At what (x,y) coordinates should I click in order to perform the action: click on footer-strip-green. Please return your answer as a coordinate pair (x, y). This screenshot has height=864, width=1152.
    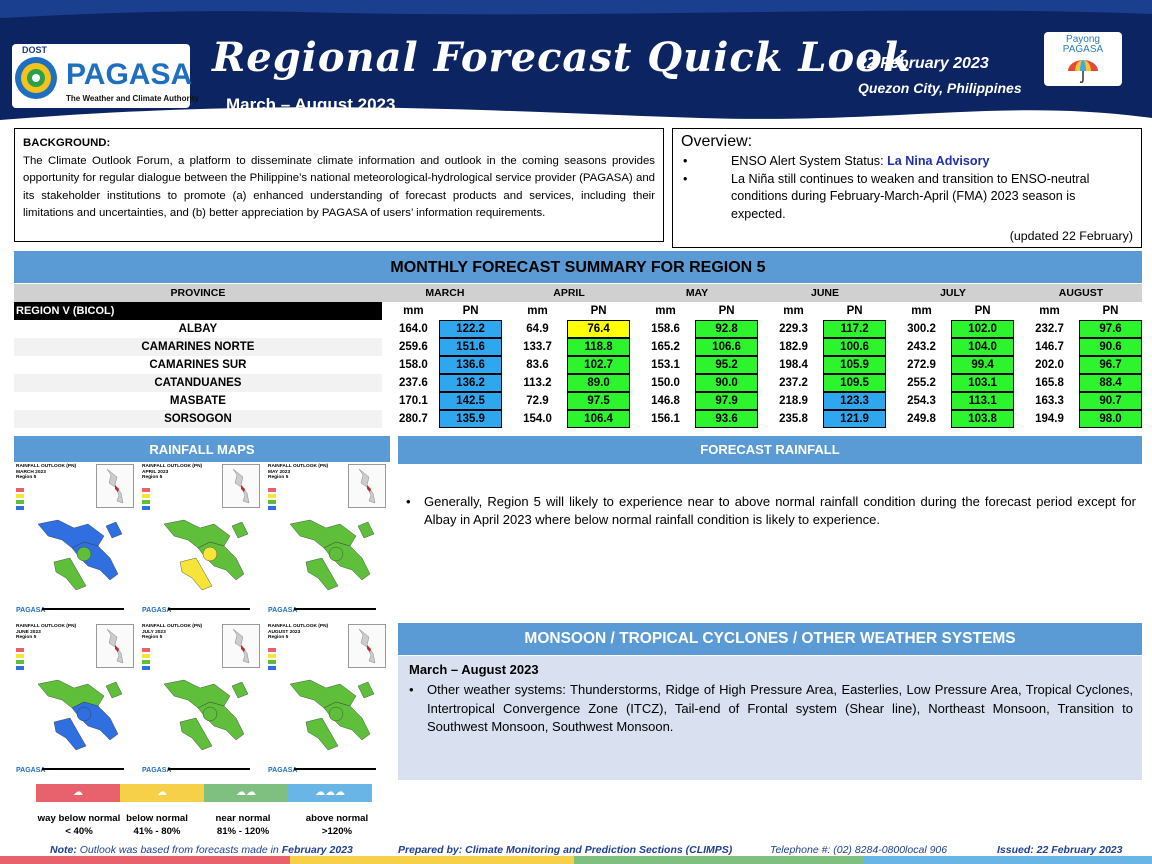
    Looking at the image, I should click on (719, 860).